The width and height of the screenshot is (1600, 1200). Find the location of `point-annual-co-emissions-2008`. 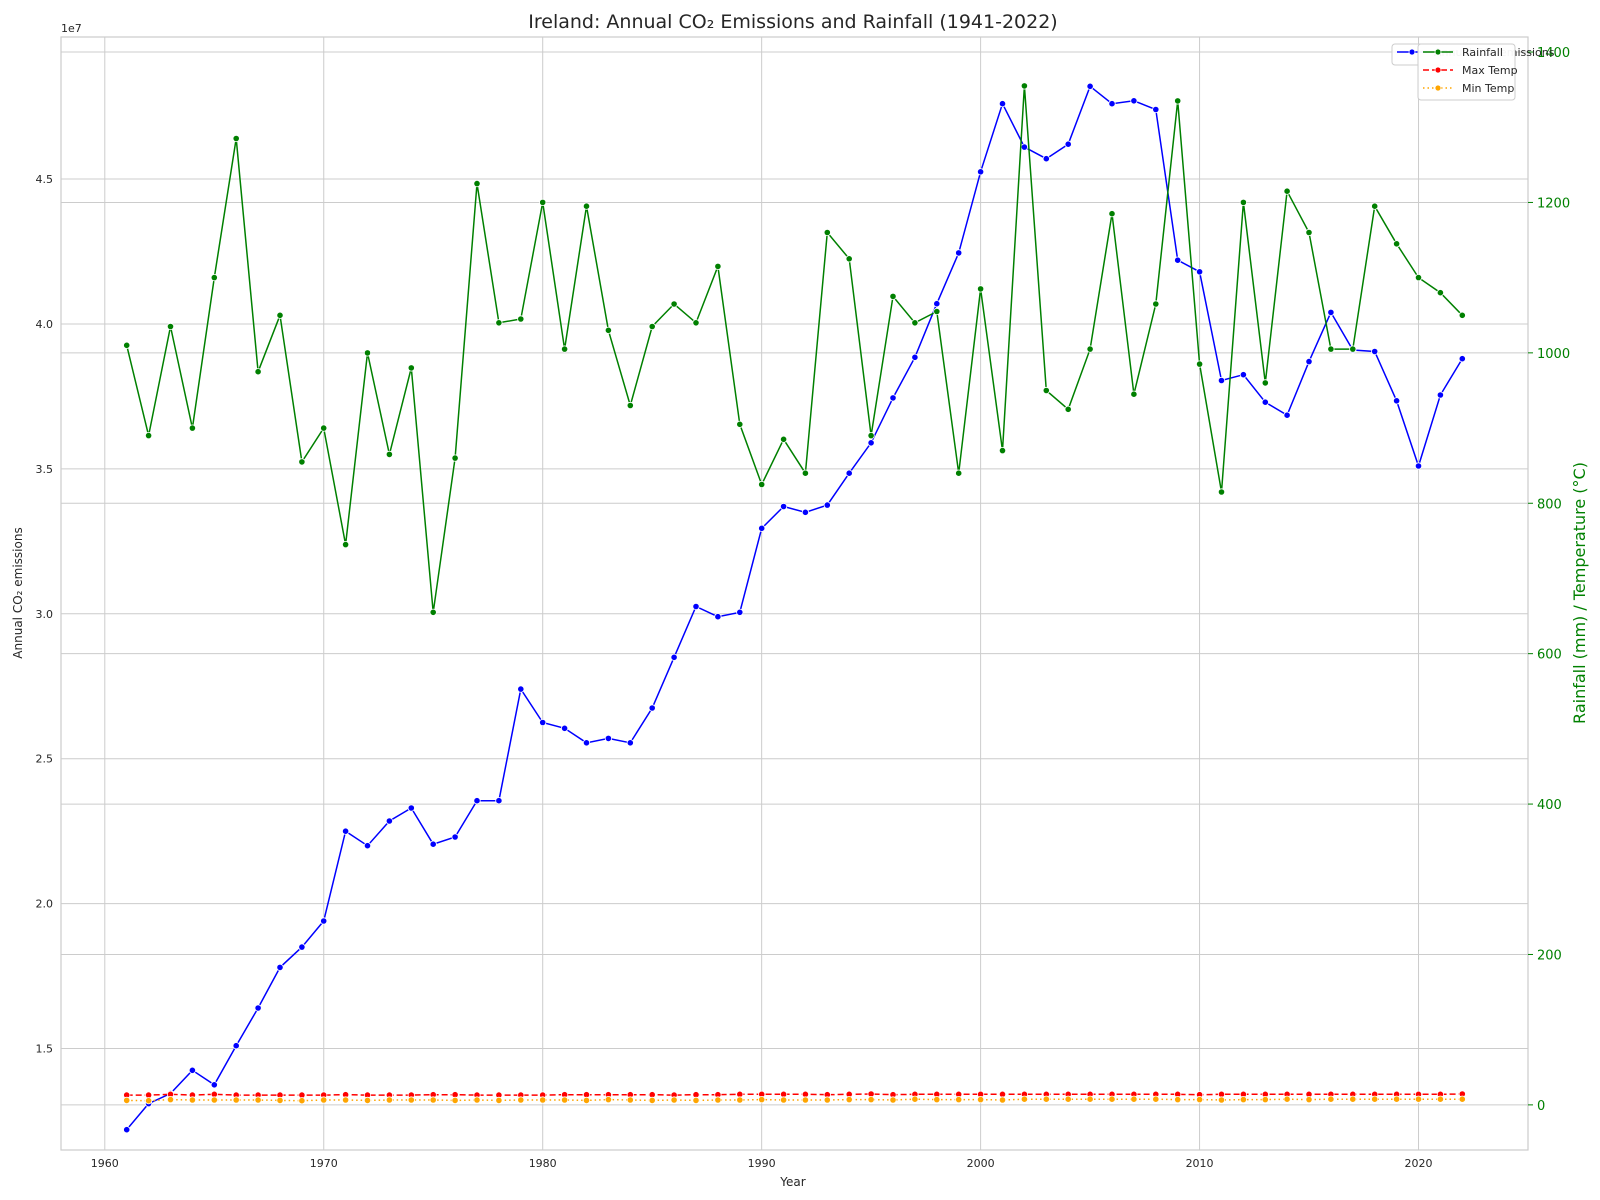

point-annual-co-emissions-2008 is located at coordinates (1156, 109).